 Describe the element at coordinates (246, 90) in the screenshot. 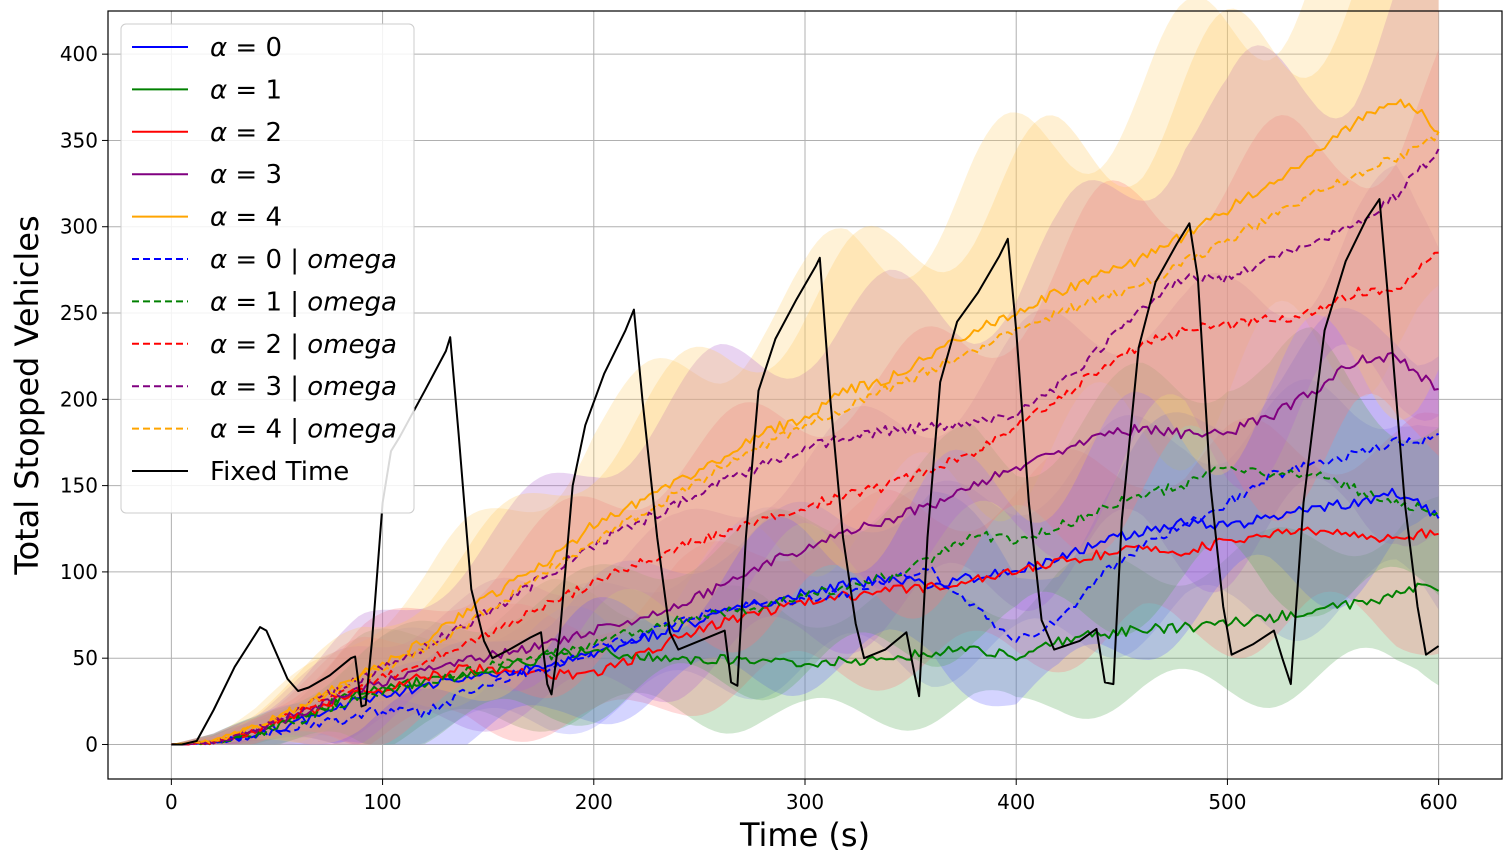

I see `legend-label: α = 1` at that location.